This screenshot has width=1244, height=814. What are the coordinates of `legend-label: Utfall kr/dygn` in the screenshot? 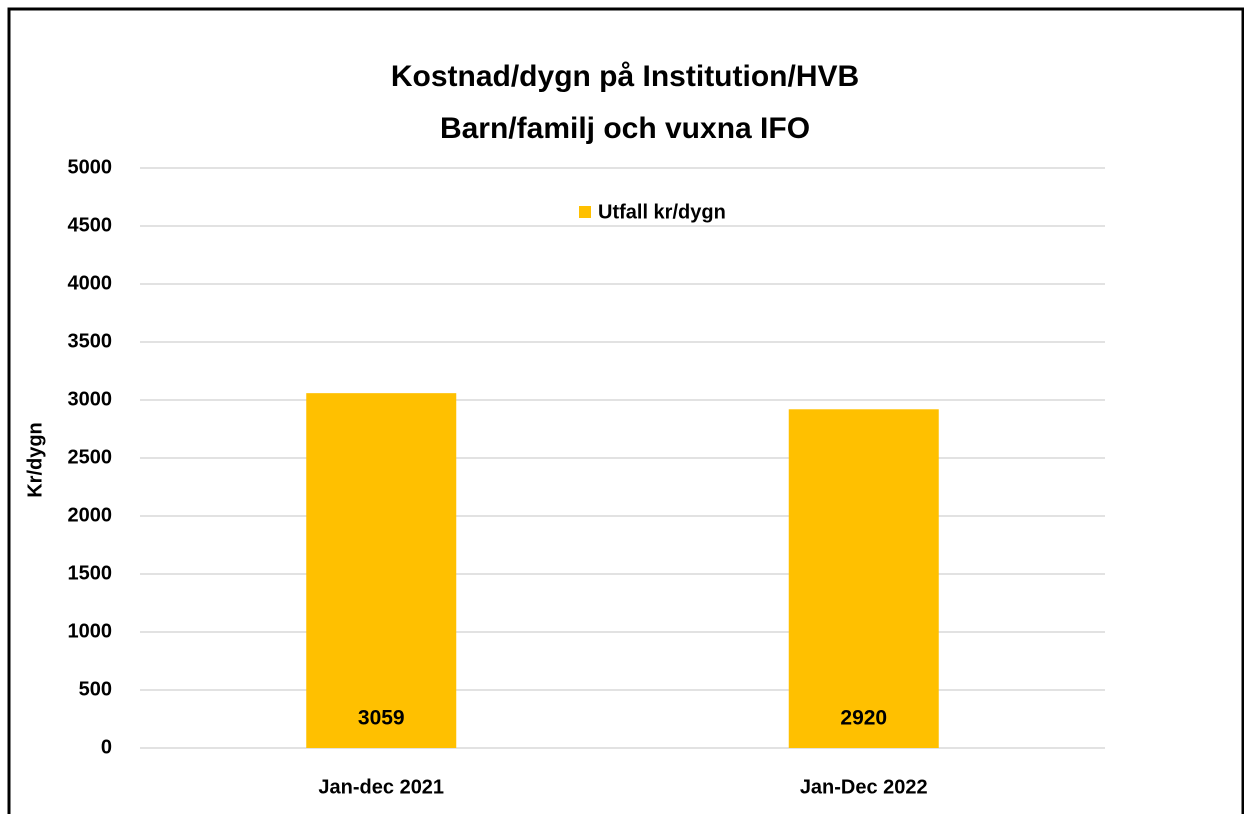 It's located at (662, 212).